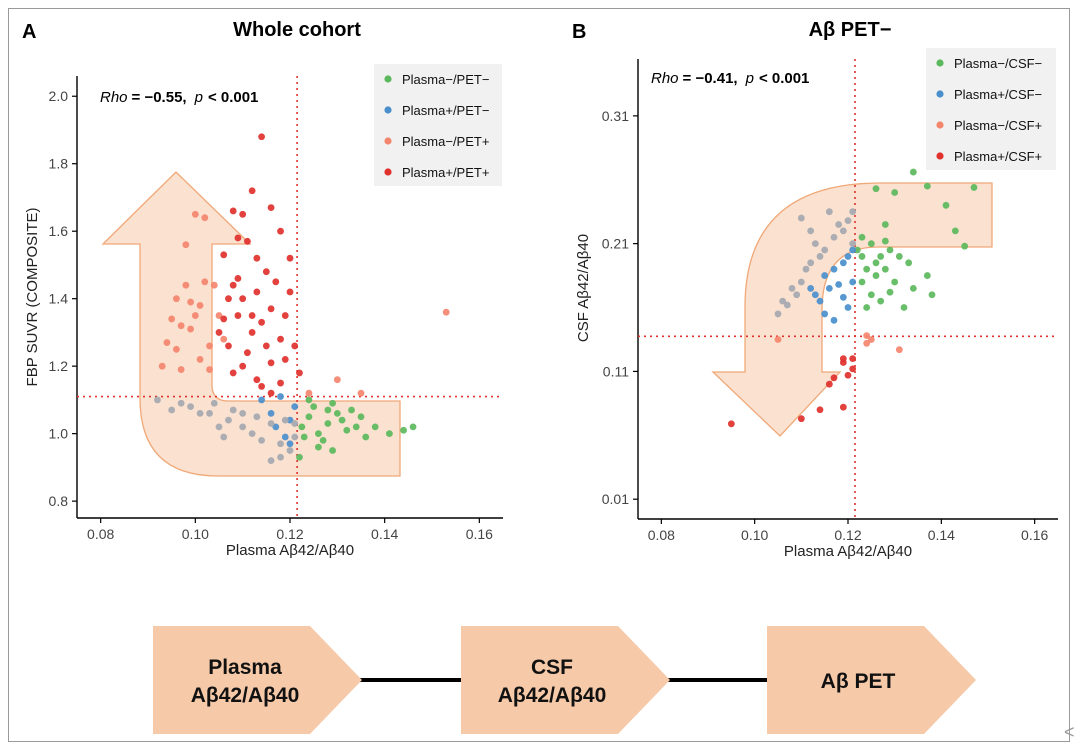  Describe the element at coordinates (59, 434) in the screenshot. I see `panel-a-ytick-label: 1.0` at that location.